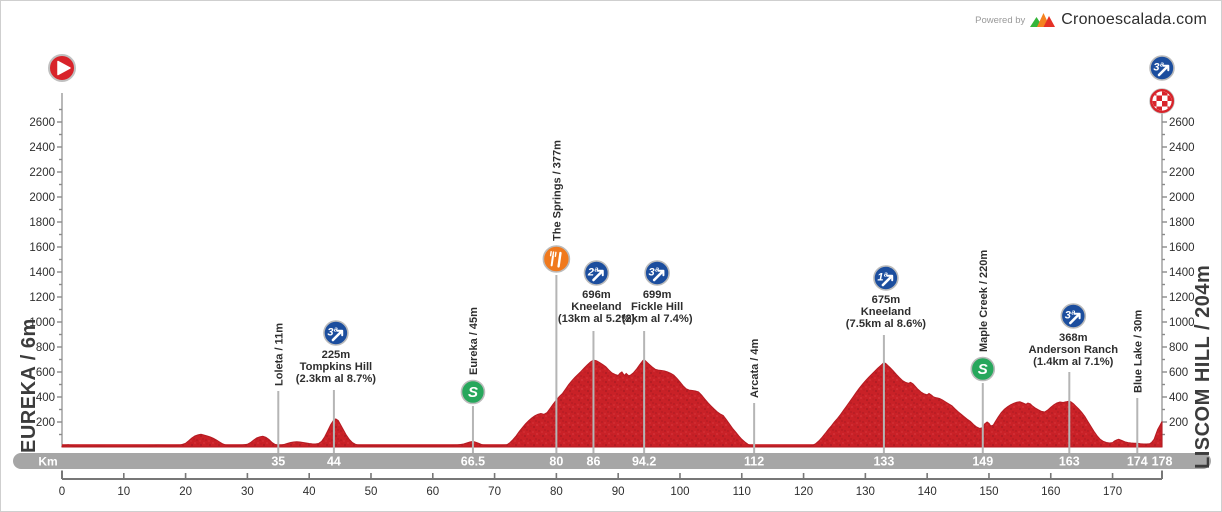 The width and height of the screenshot is (1222, 512). Describe the element at coordinates (62, 68) in the screenshot. I see `start-icon` at that location.